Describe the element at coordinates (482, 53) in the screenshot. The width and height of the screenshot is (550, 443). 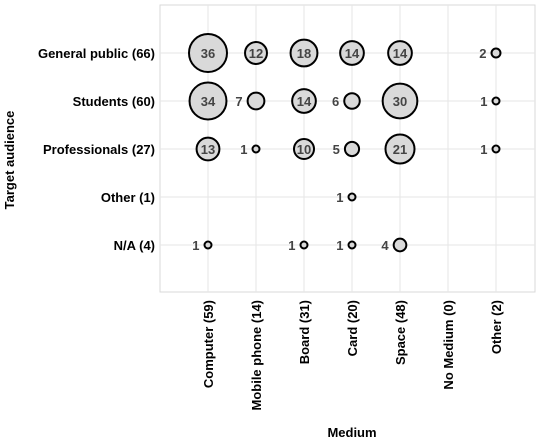
I see `bubble-value-label: 2` at that location.